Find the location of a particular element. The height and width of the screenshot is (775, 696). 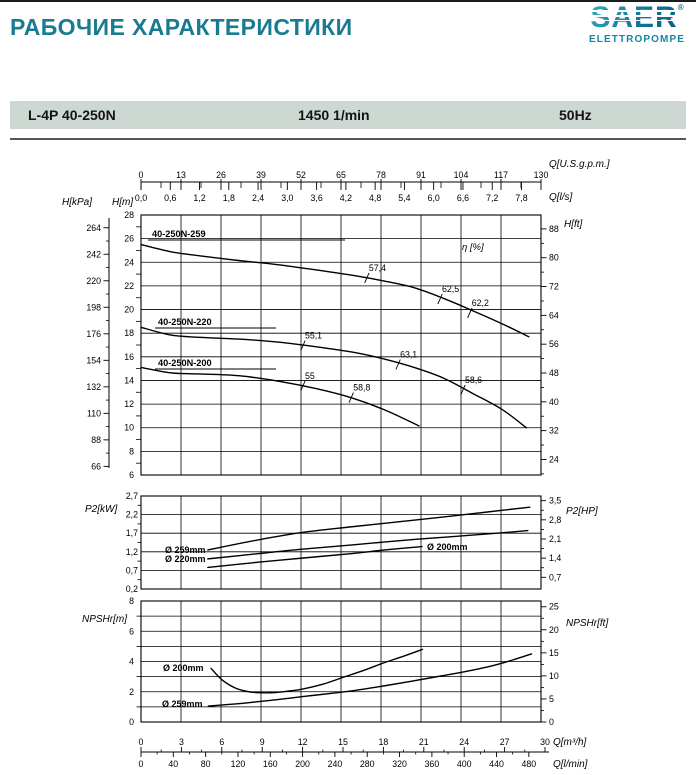

pump-frequency: 50Hz is located at coordinates (575, 115).